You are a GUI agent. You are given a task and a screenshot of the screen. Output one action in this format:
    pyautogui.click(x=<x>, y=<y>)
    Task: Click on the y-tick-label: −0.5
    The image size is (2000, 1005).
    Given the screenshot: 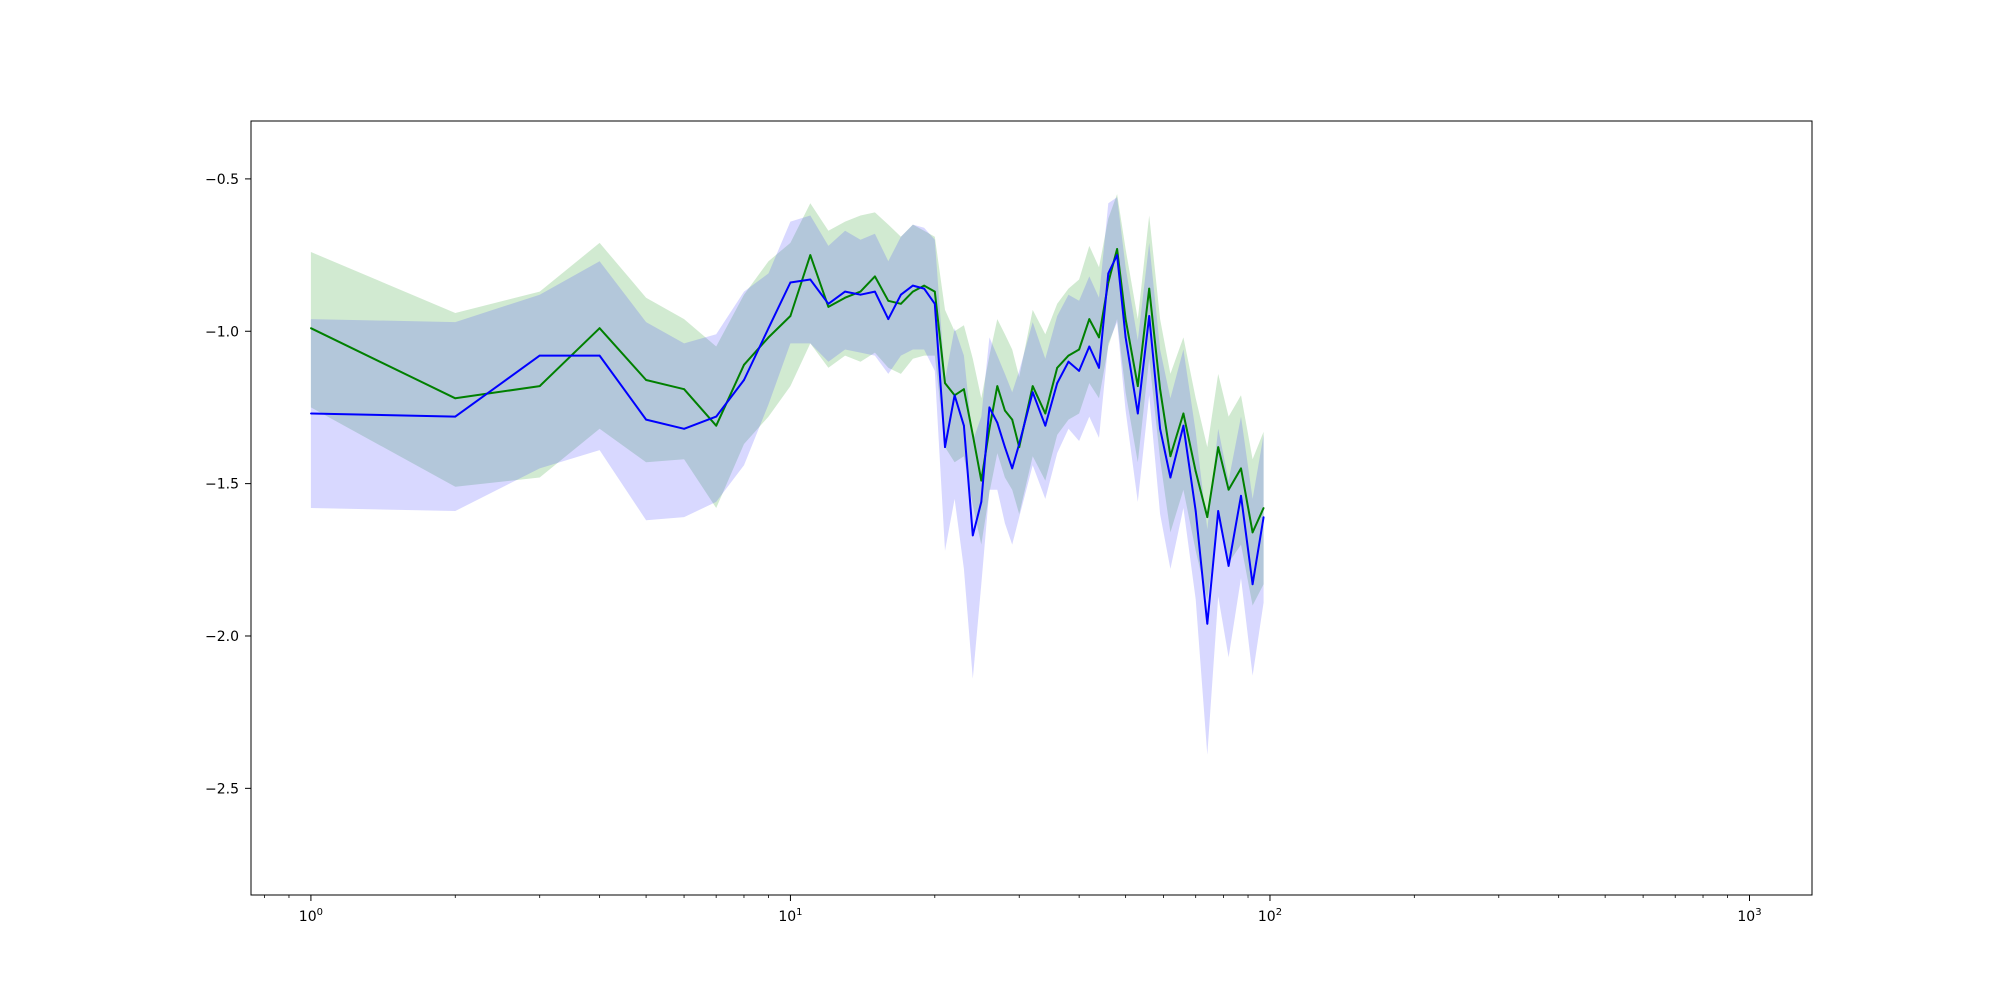 What is the action you would take?
    pyautogui.click(x=222, y=180)
    